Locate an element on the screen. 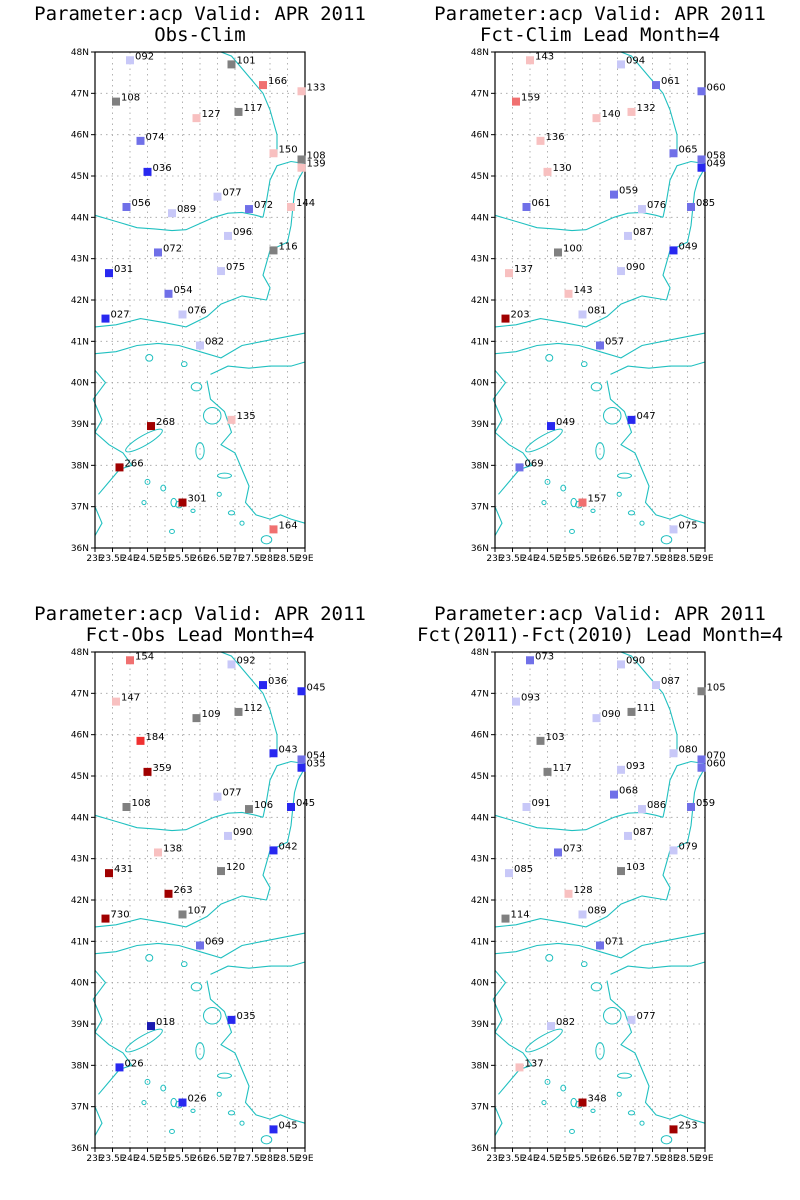 This screenshot has height=1200, width=800. station-value-label: 093 is located at coordinates (635, 766).